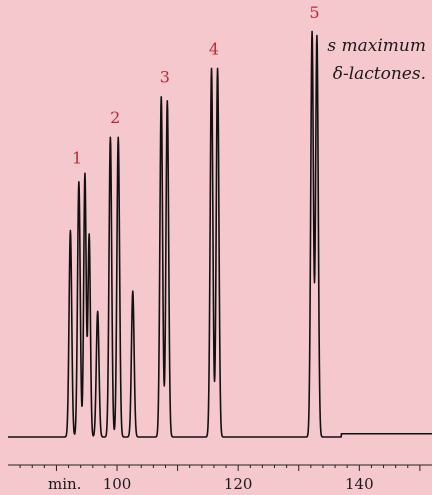 The width and height of the screenshot is (432, 495). What do you see at coordinates (220, 479) in the screenshot?
I see `x-axis-ticks: 100 120 140` at bounding box center [220, 479].